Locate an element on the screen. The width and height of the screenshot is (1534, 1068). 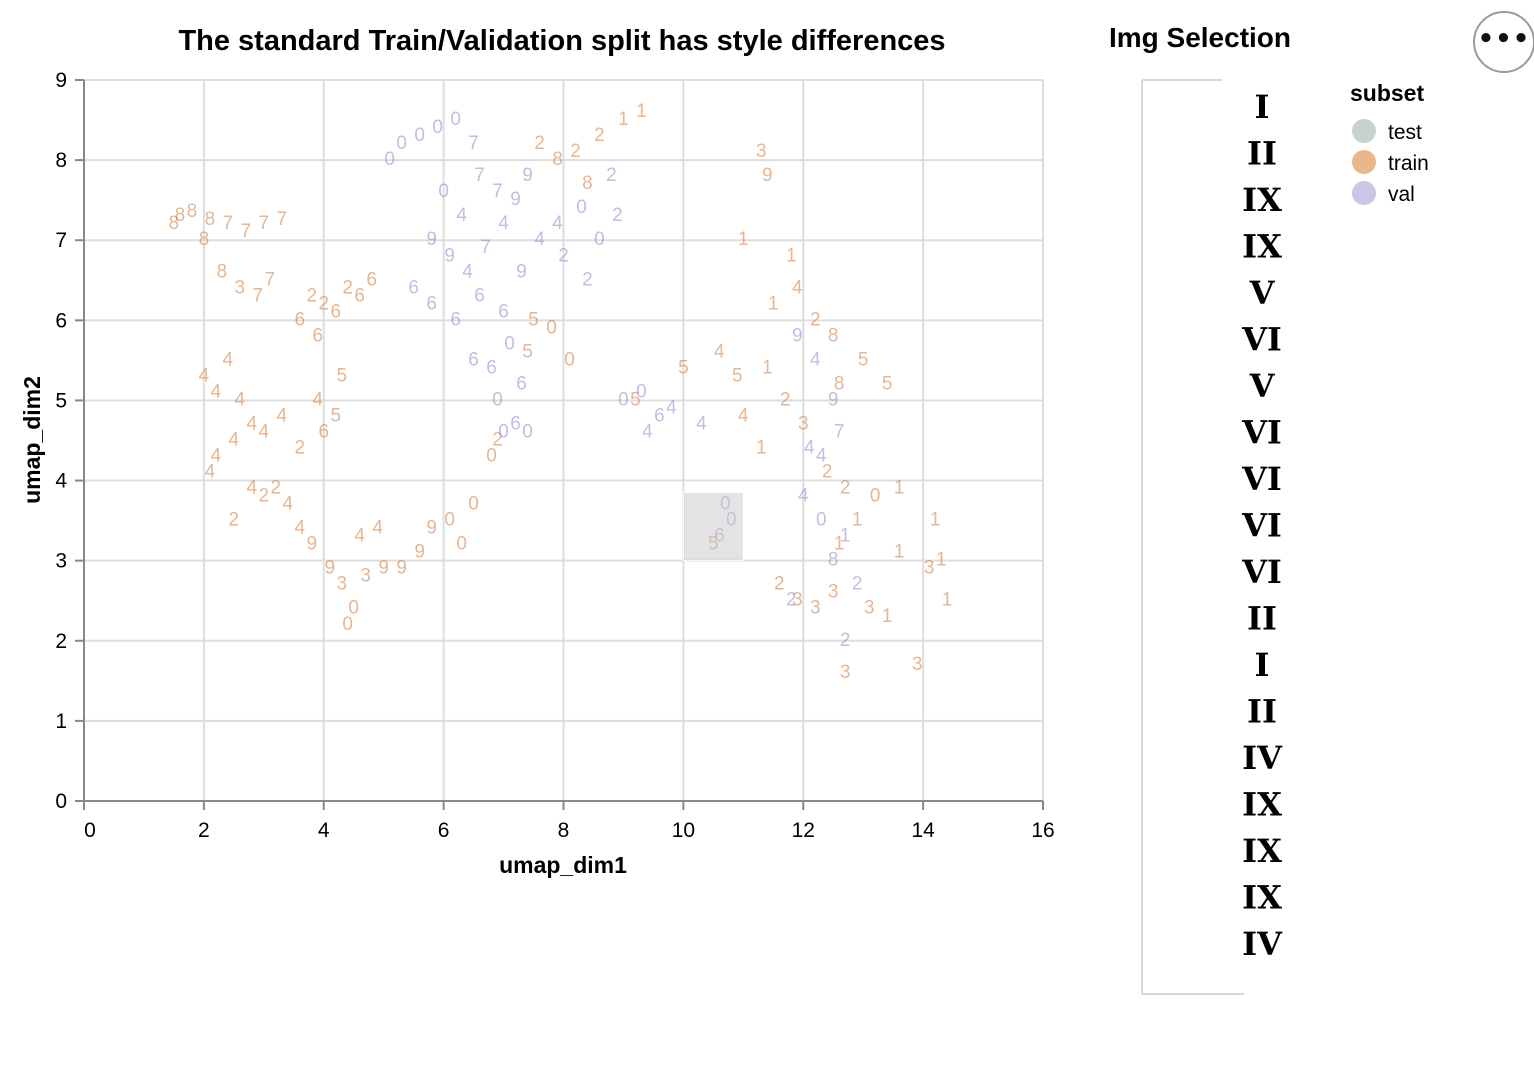
selected-image: VI is located at coordinates (1261, 479).